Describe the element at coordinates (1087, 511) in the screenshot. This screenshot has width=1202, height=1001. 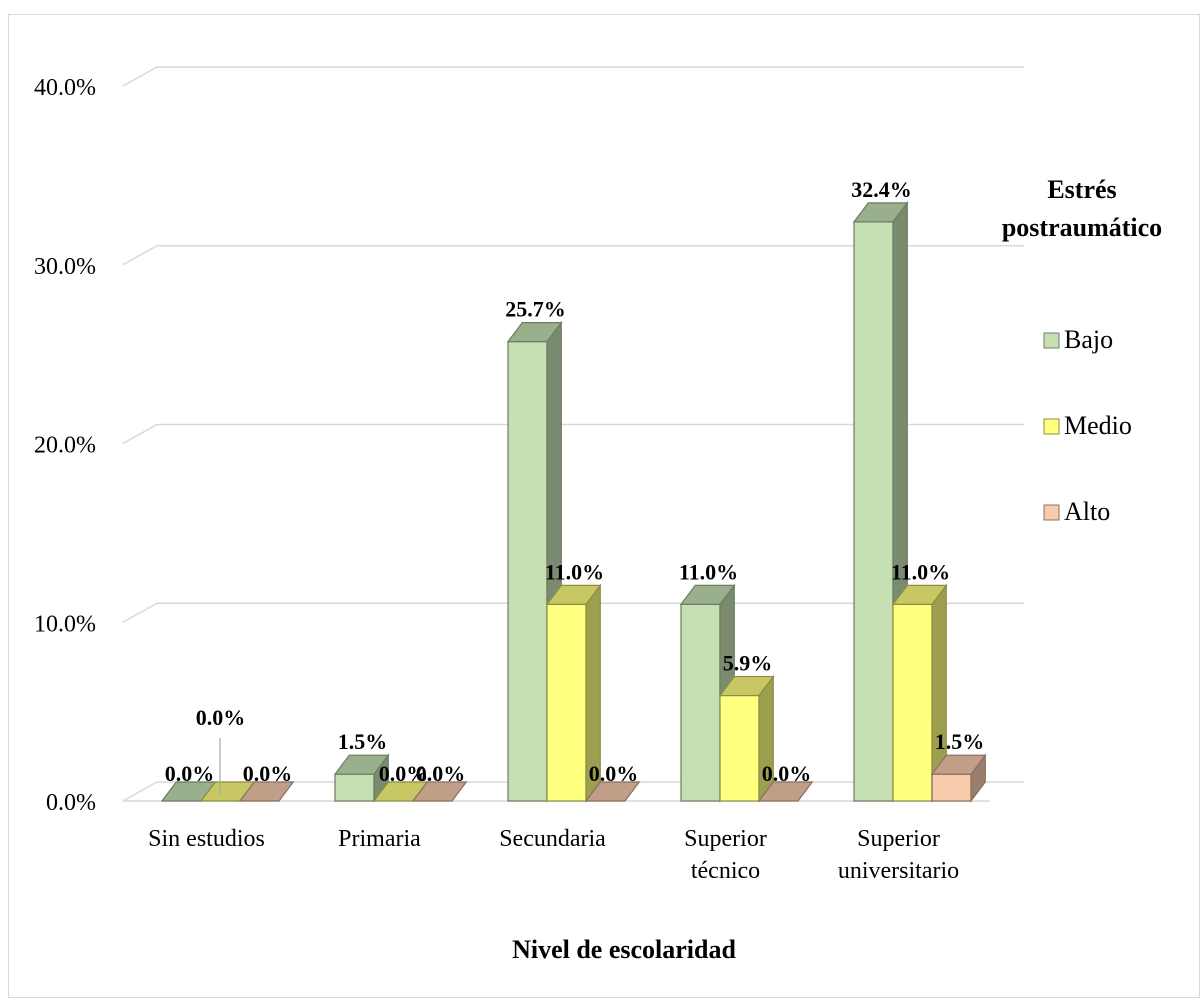
I see `legend-label: Alto` at that location.